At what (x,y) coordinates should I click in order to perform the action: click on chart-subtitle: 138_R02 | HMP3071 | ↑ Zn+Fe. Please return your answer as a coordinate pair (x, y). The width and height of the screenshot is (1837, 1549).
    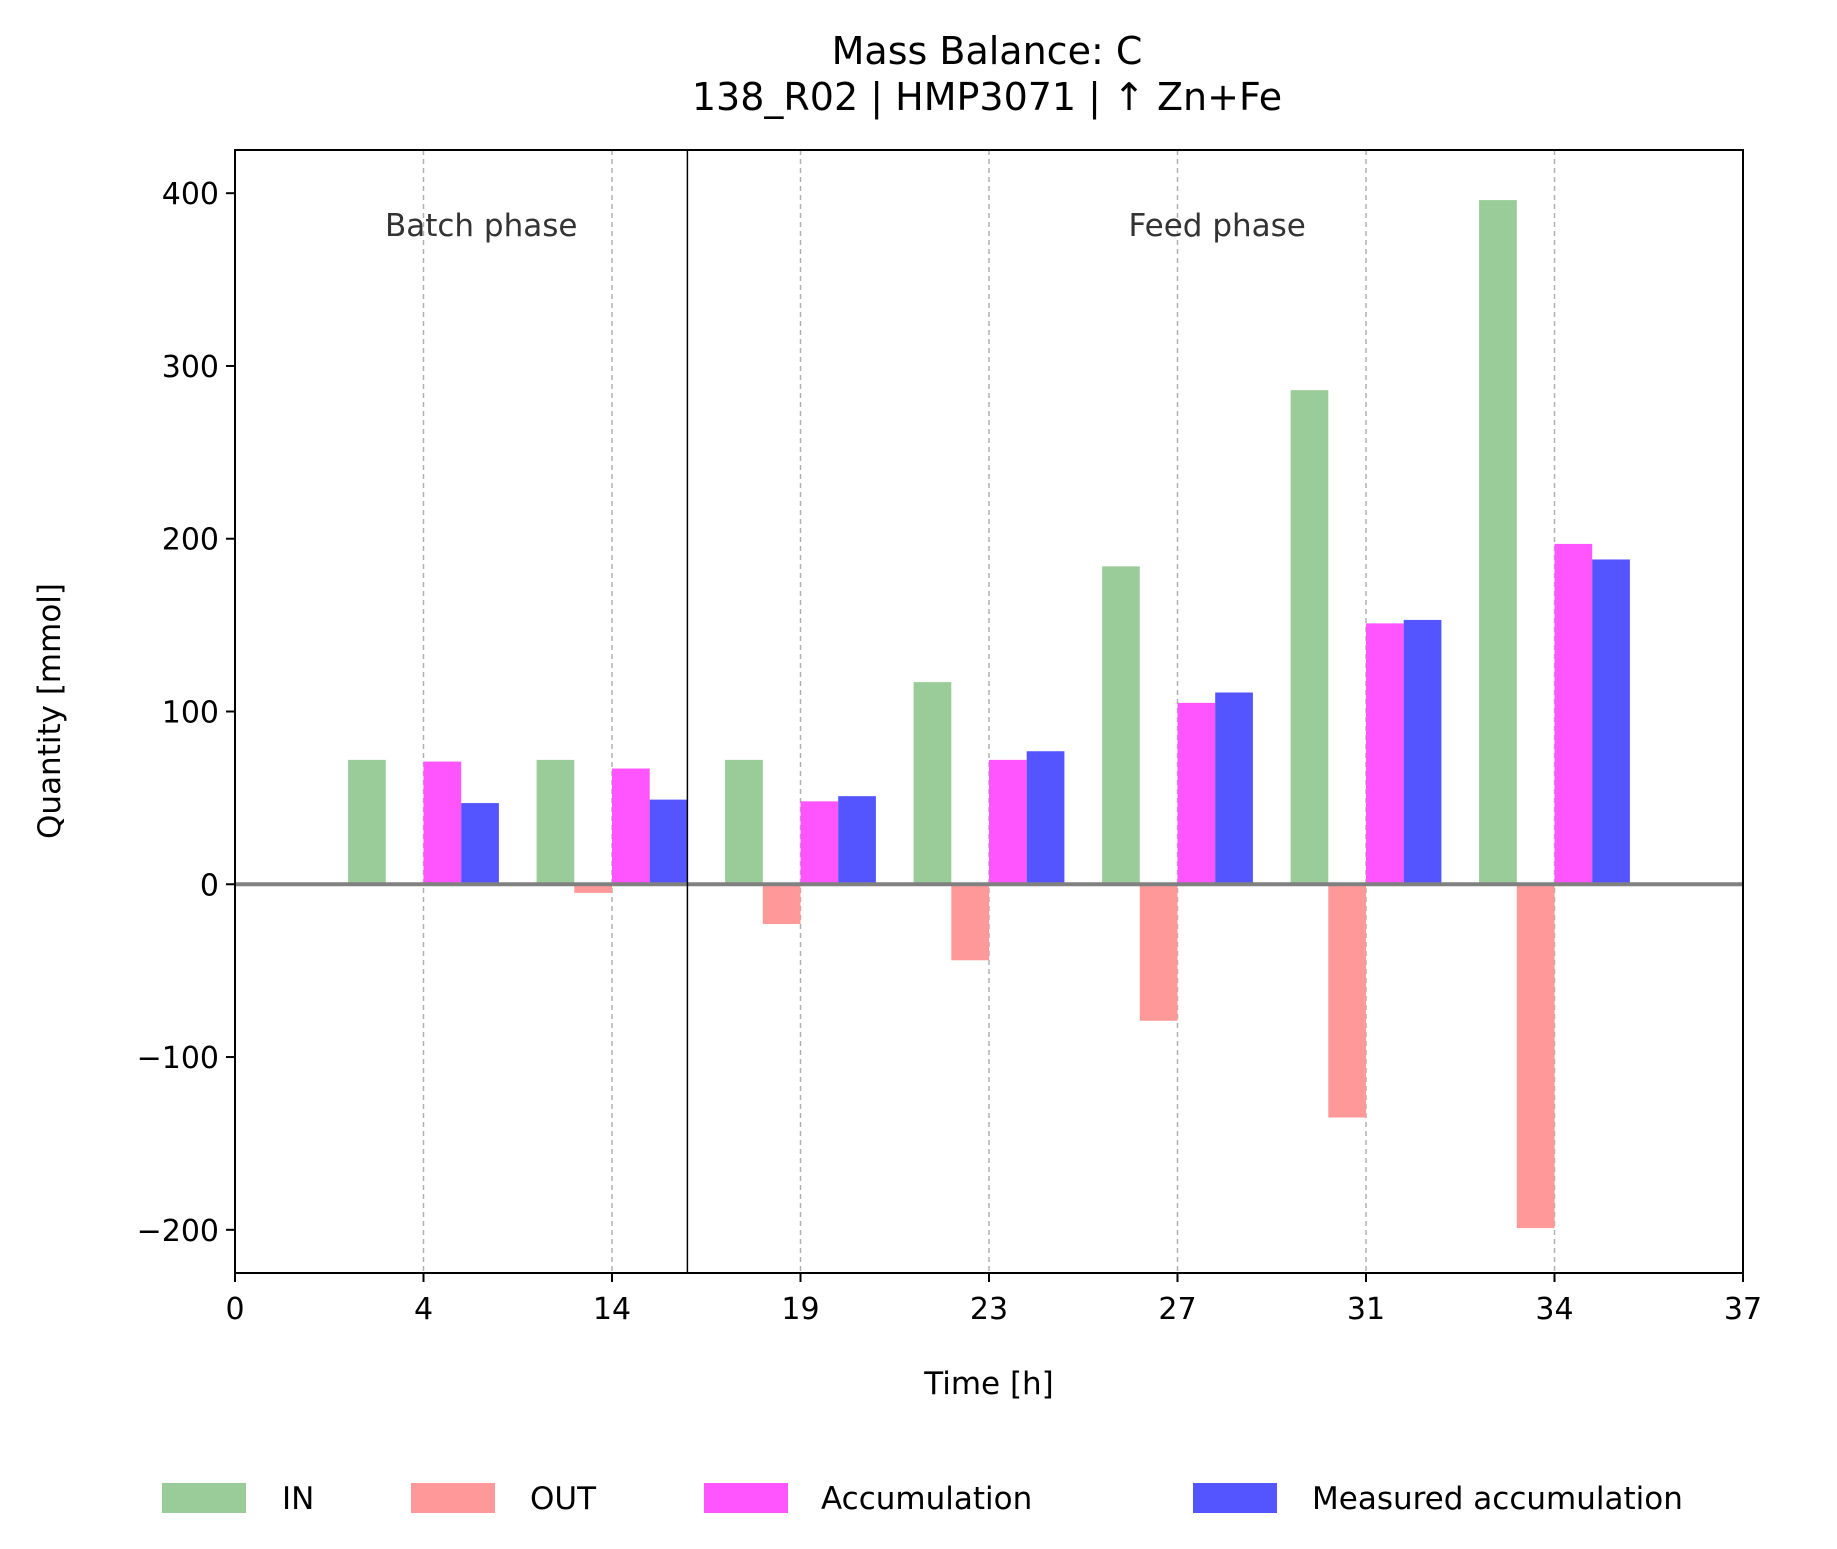
    Looking at the image, I should click on (987, 97).